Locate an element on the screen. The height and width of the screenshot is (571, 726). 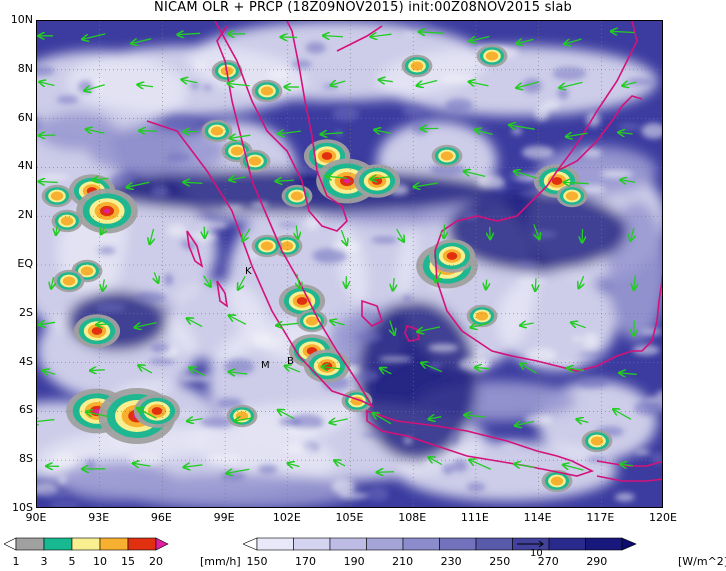
olr-tick-label: 210 is located at coordinates (403, 561).